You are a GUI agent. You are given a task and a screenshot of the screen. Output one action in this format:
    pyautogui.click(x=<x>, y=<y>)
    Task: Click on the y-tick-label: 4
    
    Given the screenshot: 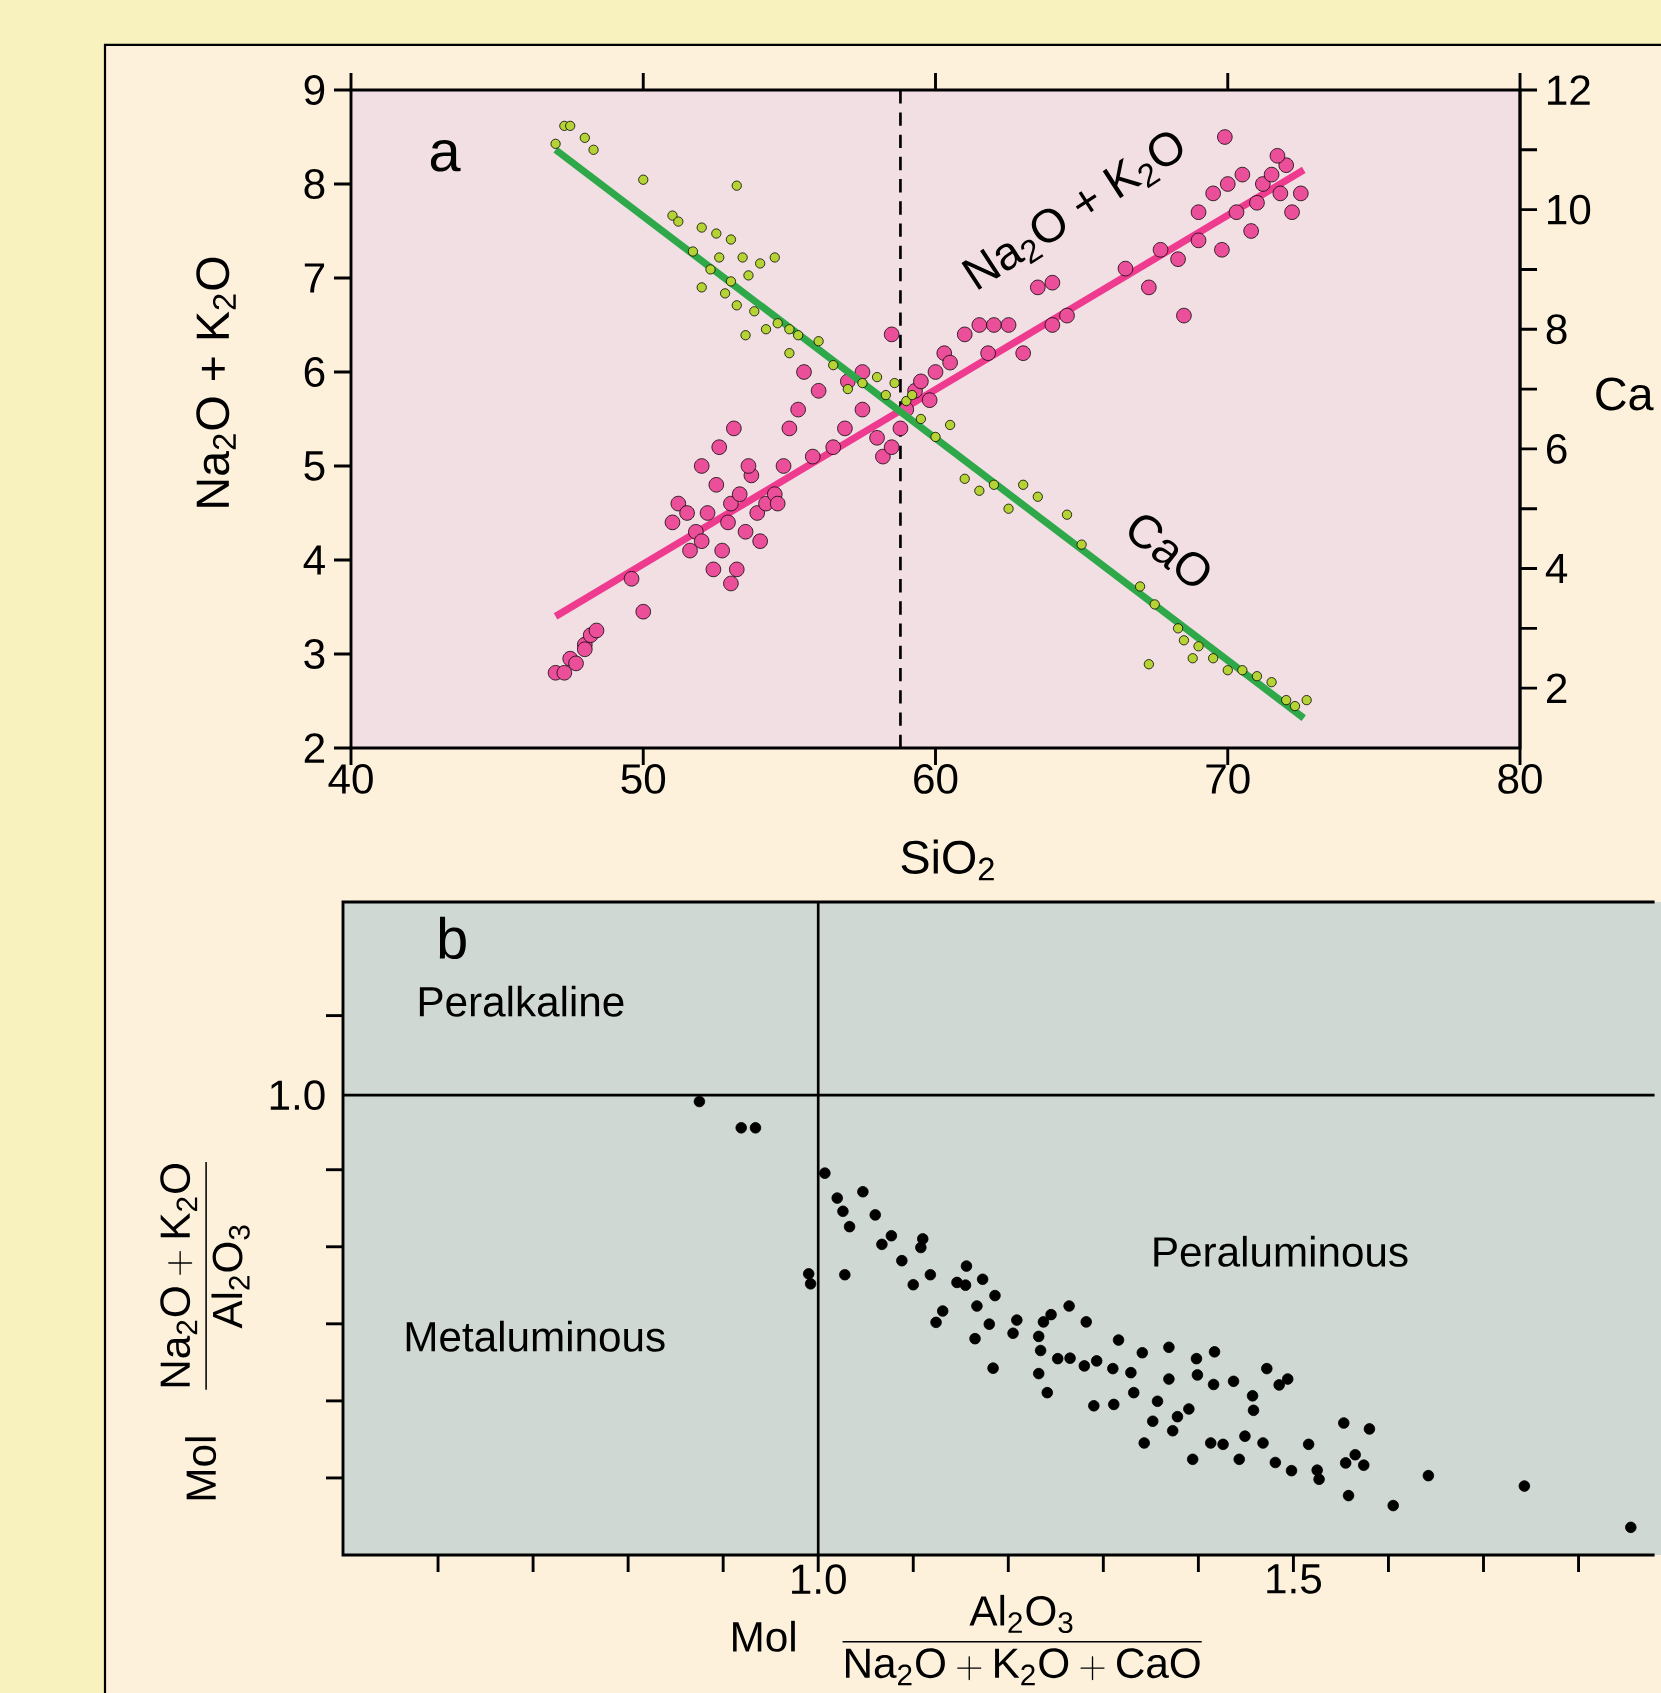 What is the action you would take?
    pyautogui.click(x=314, y=560)
    